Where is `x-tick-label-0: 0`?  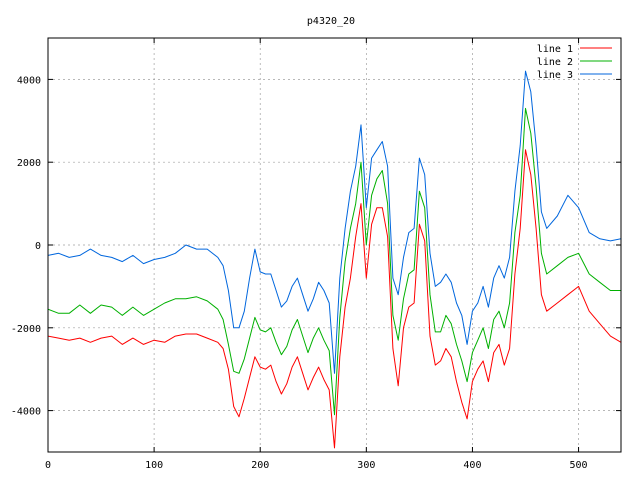 x-tick-label-0: 0 is located at coordinates (48, 465).